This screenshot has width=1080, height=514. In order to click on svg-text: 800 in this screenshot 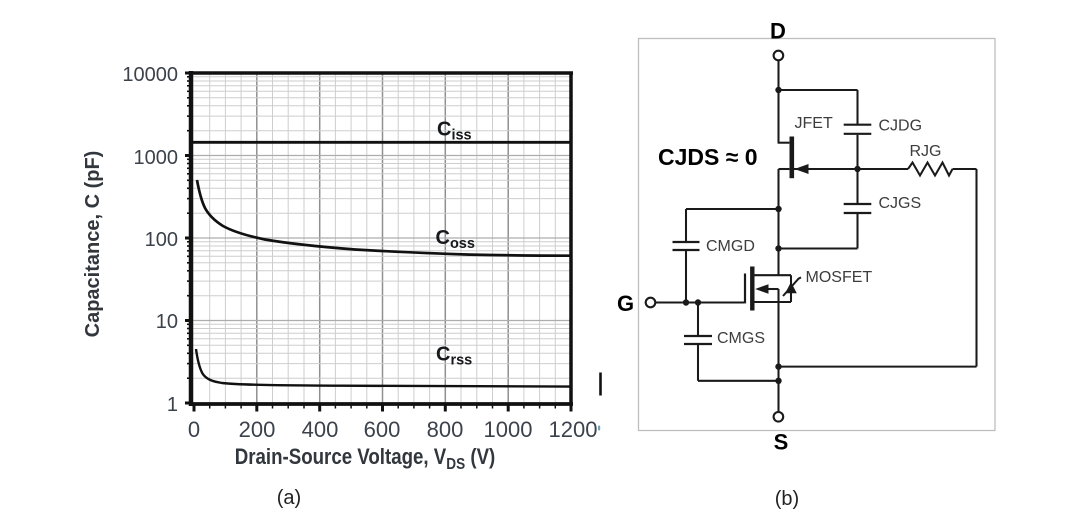, I will do `click(445, 429)`.